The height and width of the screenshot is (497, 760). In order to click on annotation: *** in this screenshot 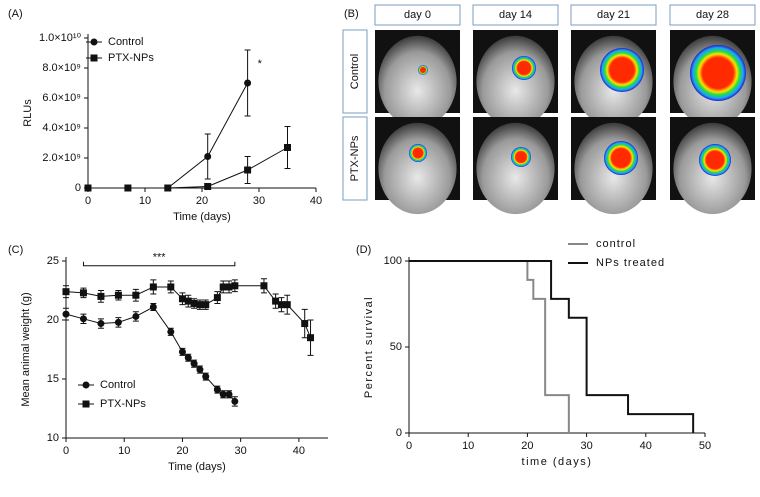, I will do `click(160, 258)`.